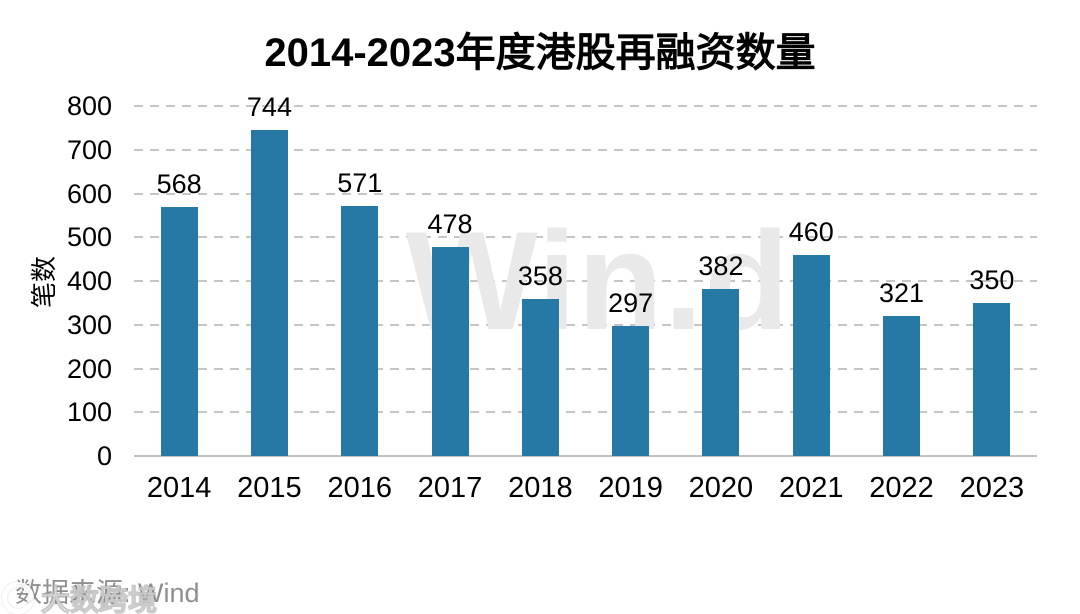 The image size is (1080, 614). What do you see at coordinates (89, 193) in the screenshot?
I see `y-tick-label: 600` at bounding box center [89, 193].